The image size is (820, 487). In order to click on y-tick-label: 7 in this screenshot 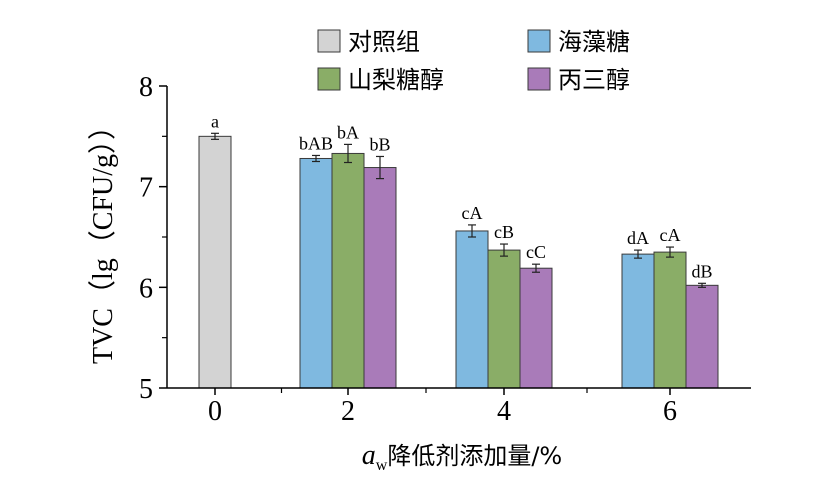, I will do `click(146, 188)`.